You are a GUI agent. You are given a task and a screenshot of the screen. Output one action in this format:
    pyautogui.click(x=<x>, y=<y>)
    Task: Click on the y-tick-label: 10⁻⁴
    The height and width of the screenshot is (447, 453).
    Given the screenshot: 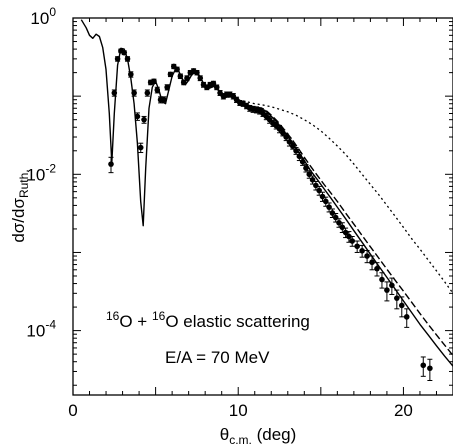 What is the action you would take?
    pyautogui.click(x=41, y=329)
    